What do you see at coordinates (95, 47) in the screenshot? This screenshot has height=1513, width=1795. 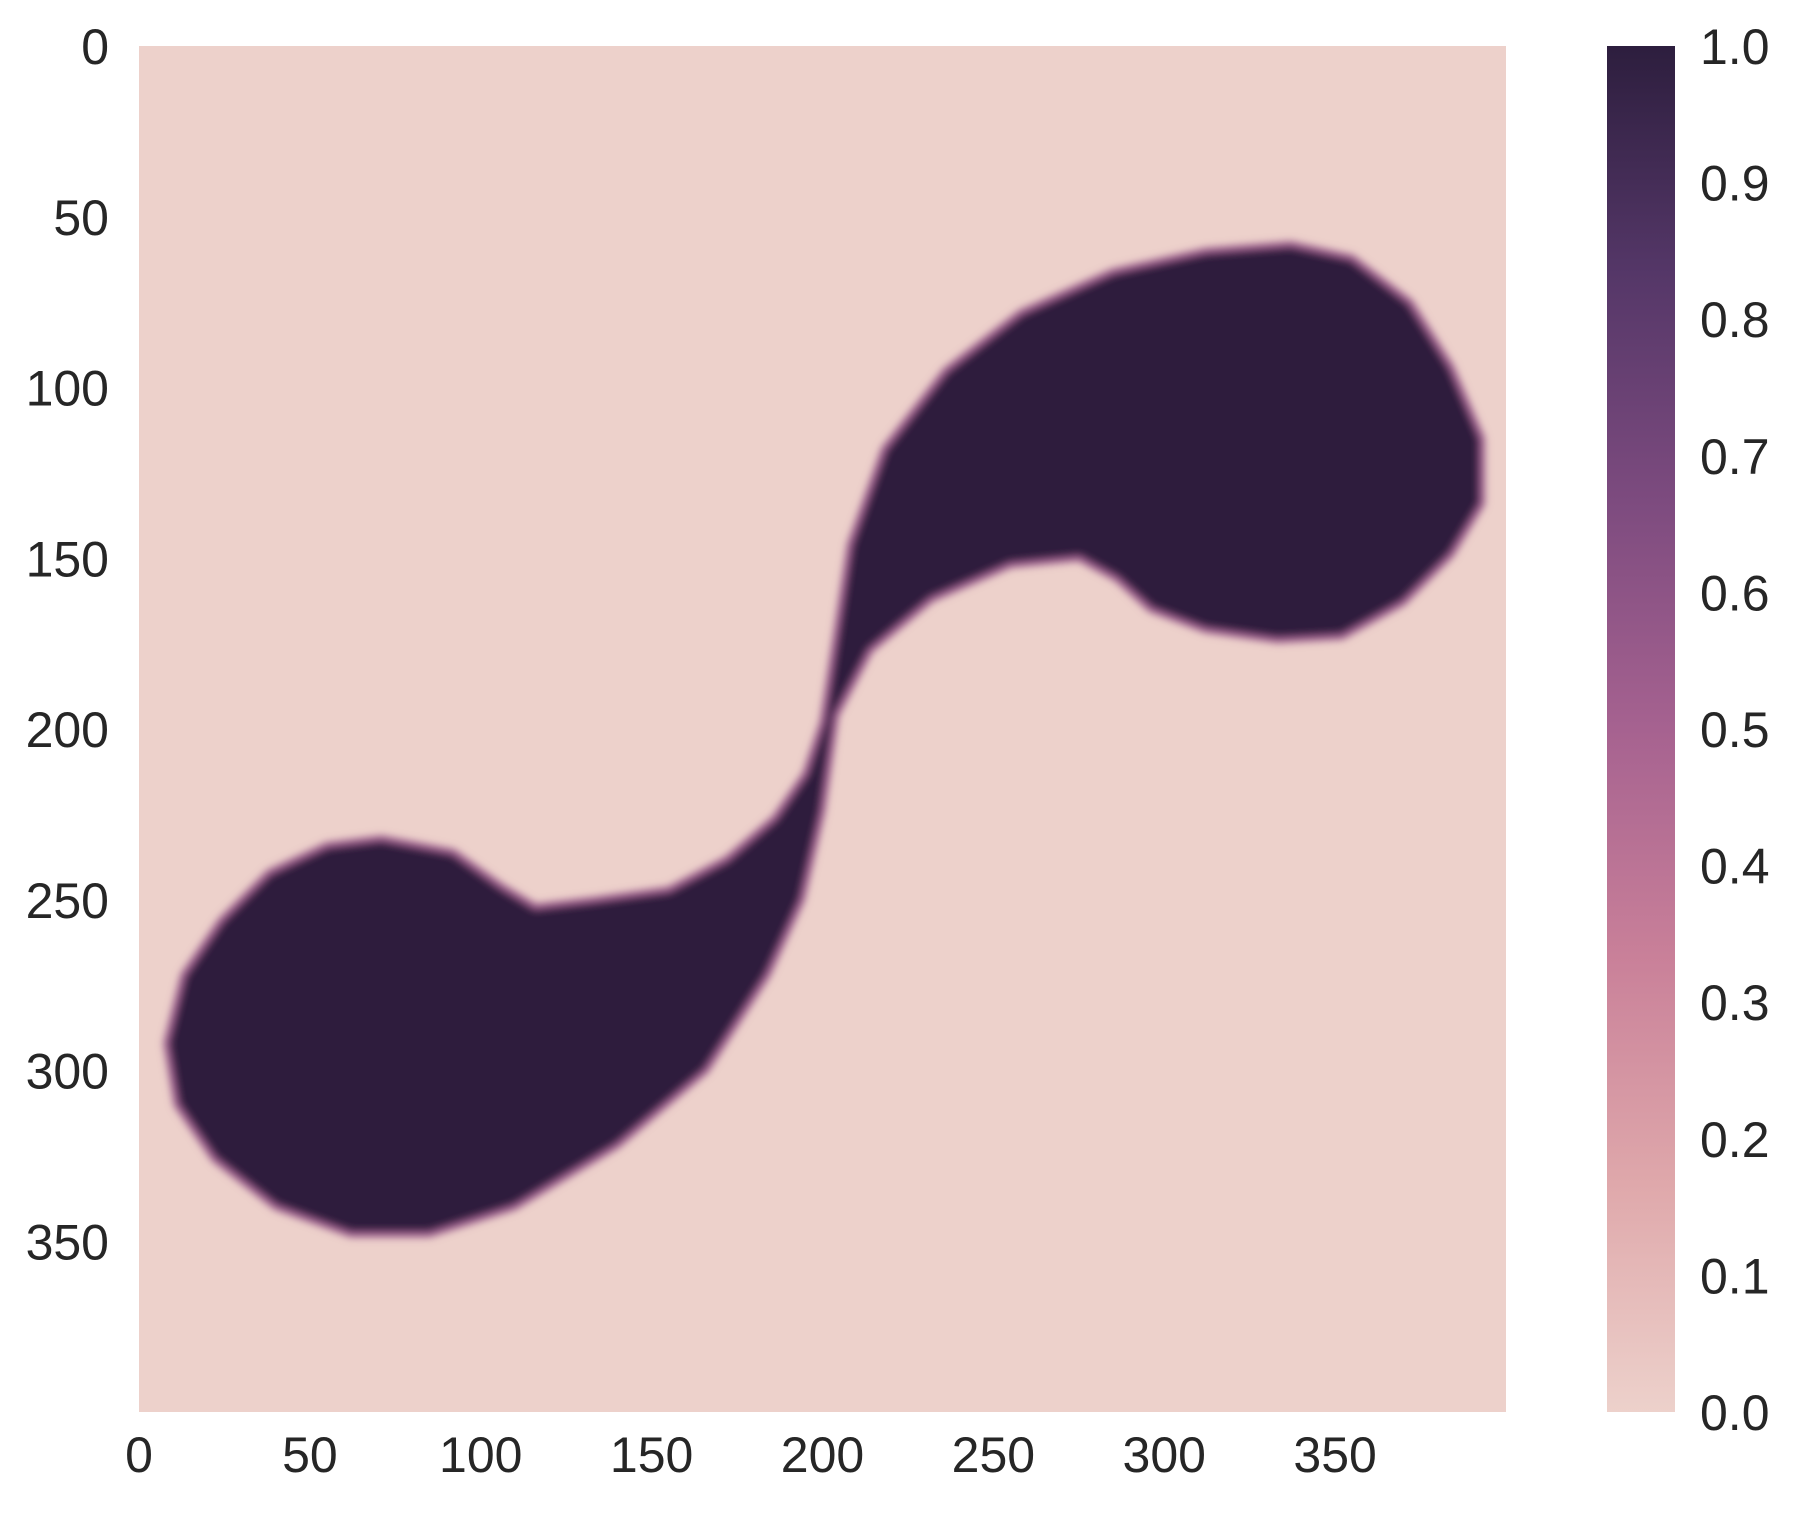 I see `y-tick-label: 0` at bounding box center [95, 47].